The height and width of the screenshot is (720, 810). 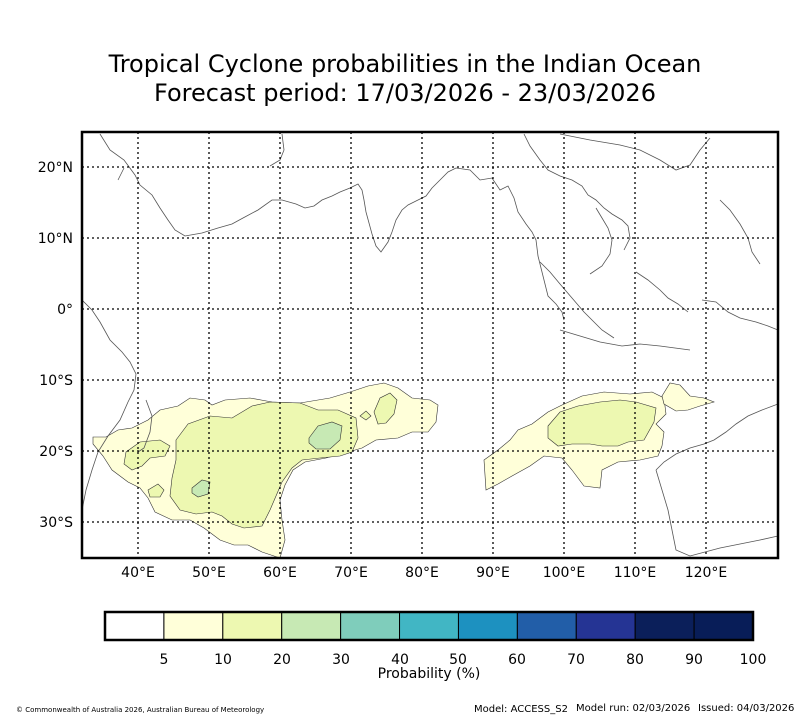 I want to click on contour-10-west-small3, so click(x=385, y=408).